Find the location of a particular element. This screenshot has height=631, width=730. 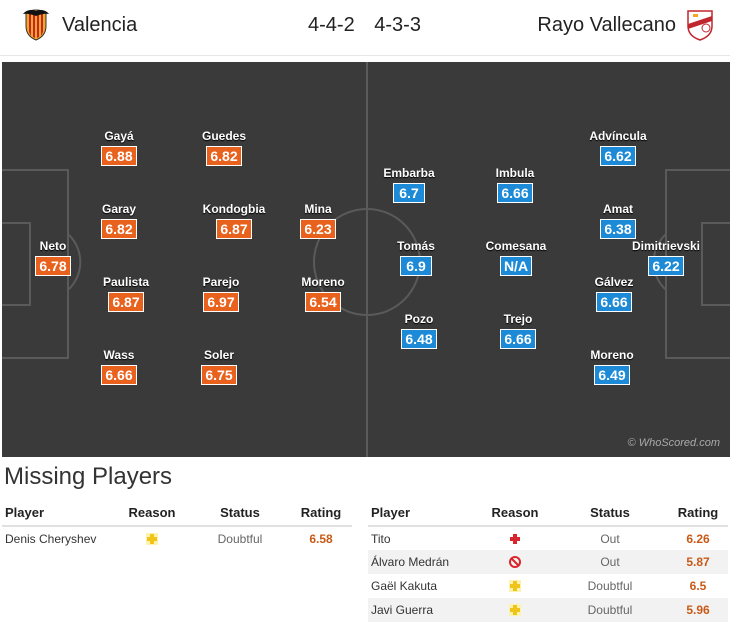

missing-players-title: Missing Players is located at coordinates (88, 476).